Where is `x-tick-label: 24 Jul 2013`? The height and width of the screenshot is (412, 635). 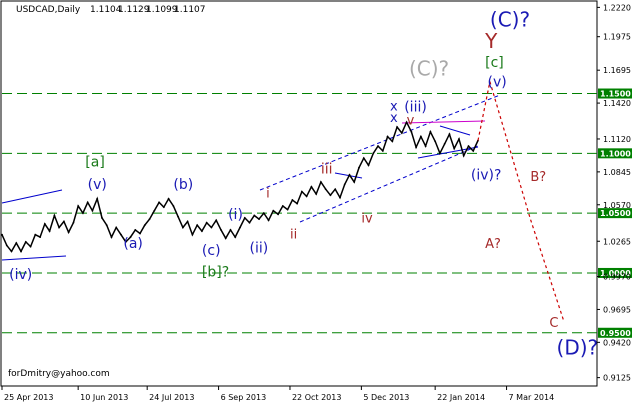
x-tick-label: 24 Jul 2013 is located at coordinates (171, 397).